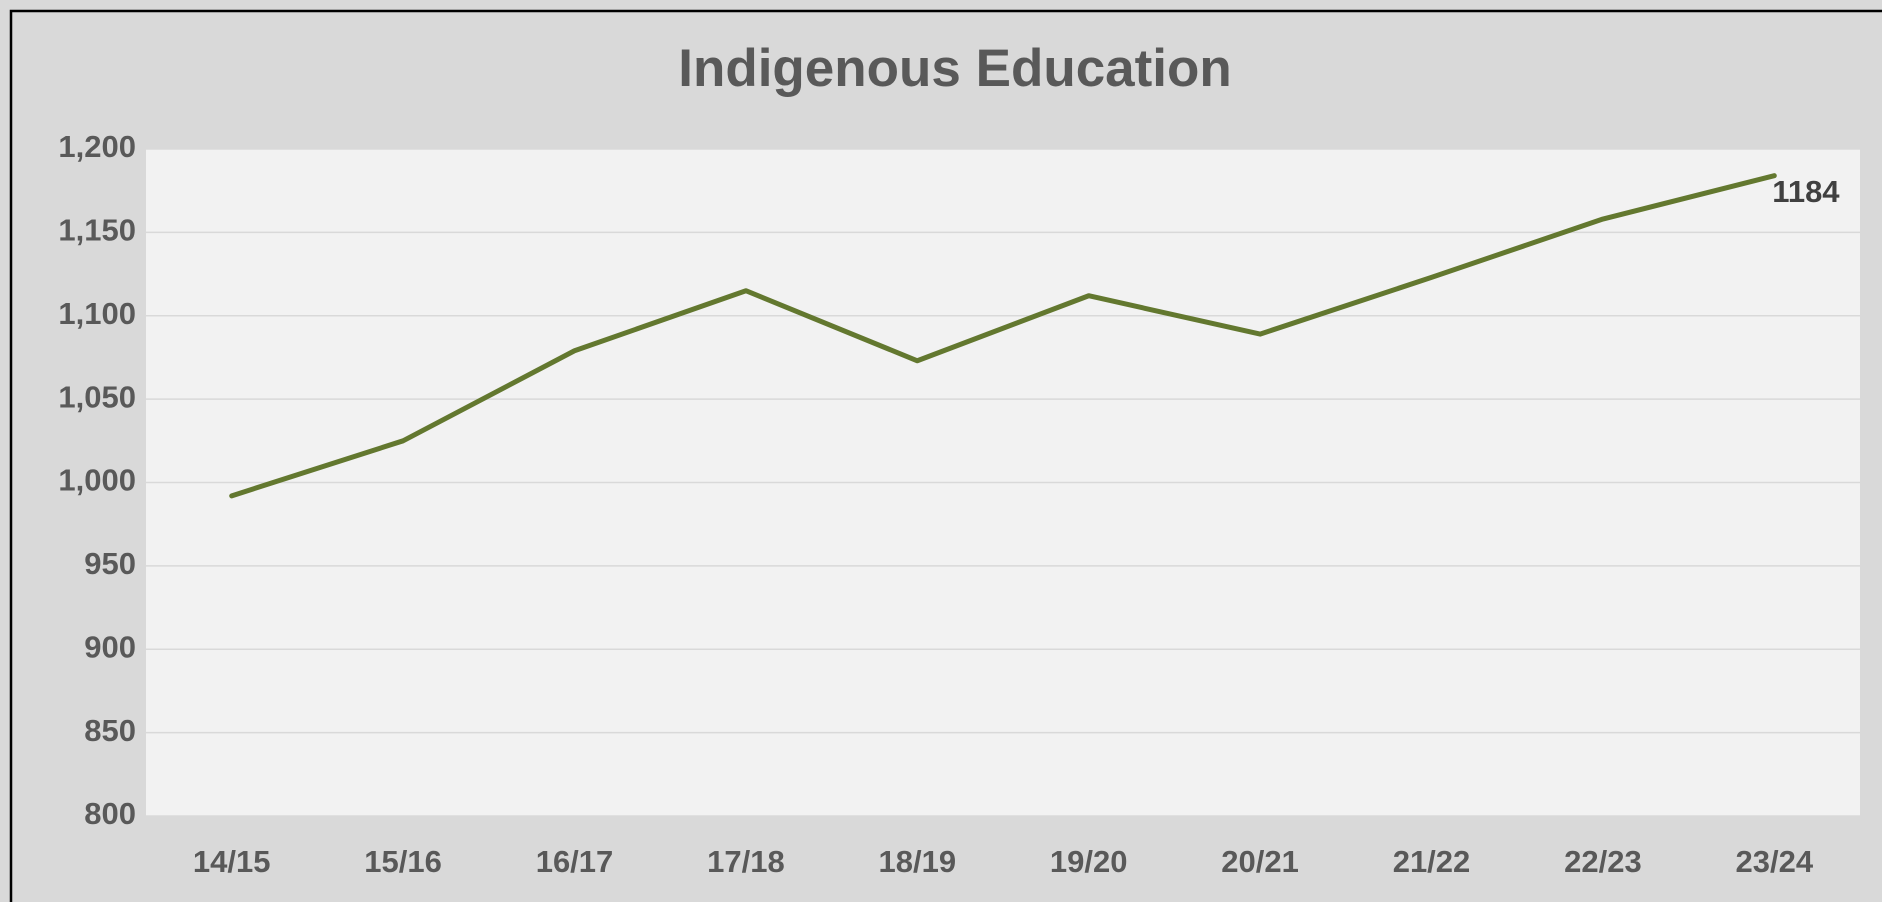  What do you see at coordinates (97, 480) in the screenshot?
I see `y-tick-label: 1,000` at bounding box center [97, 480].